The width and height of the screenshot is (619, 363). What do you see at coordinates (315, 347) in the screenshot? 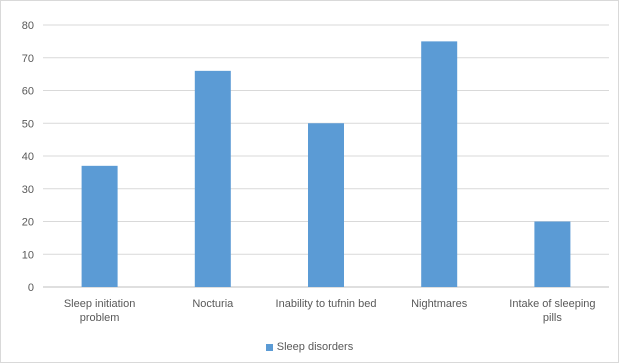
I see `legend-label: Sleep disorders` at bounding box center [315, 347].